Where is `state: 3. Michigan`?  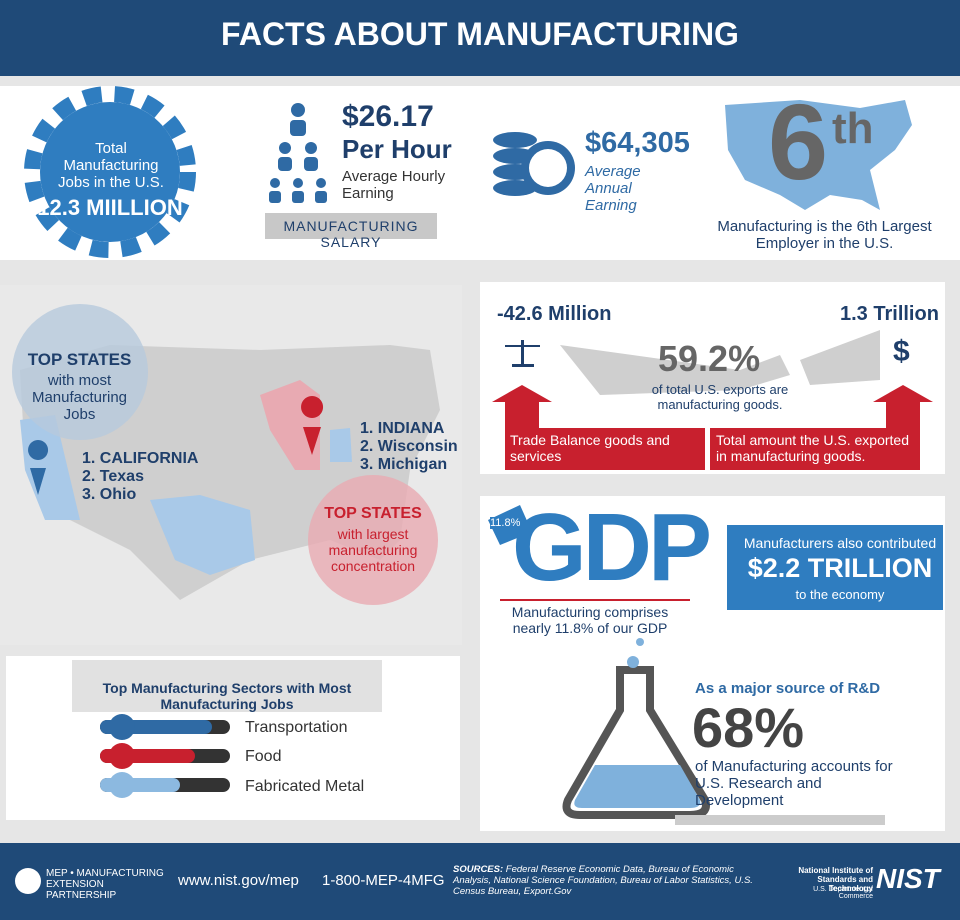
state: 3. Michigan is located at coordinates (404, 464).